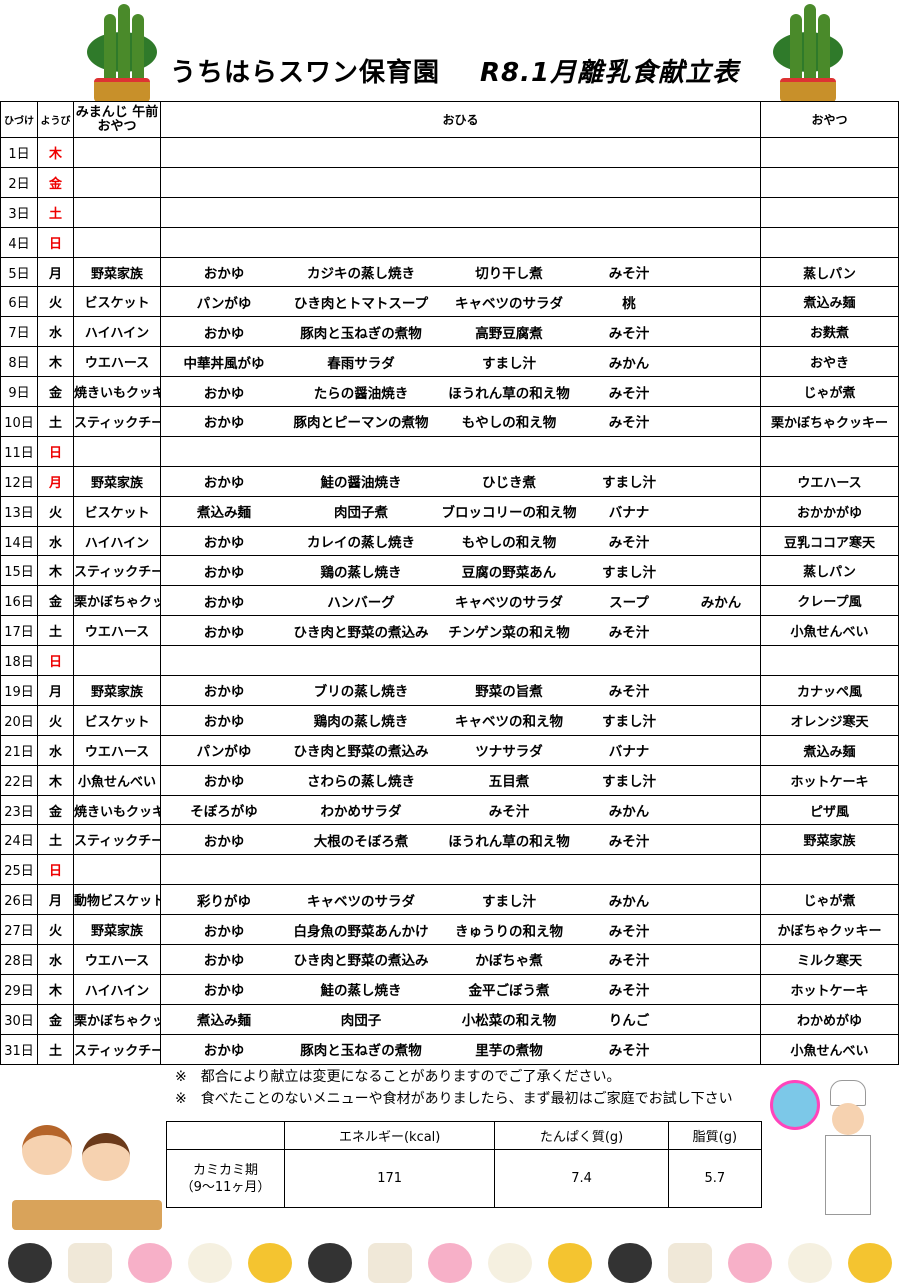 This screenshot has width=900, height=1288. What do you see at coordinates (361, 513) in the screenshot?
I see `lunch-item: 肉団子煮` at bounding box center [361, 513].